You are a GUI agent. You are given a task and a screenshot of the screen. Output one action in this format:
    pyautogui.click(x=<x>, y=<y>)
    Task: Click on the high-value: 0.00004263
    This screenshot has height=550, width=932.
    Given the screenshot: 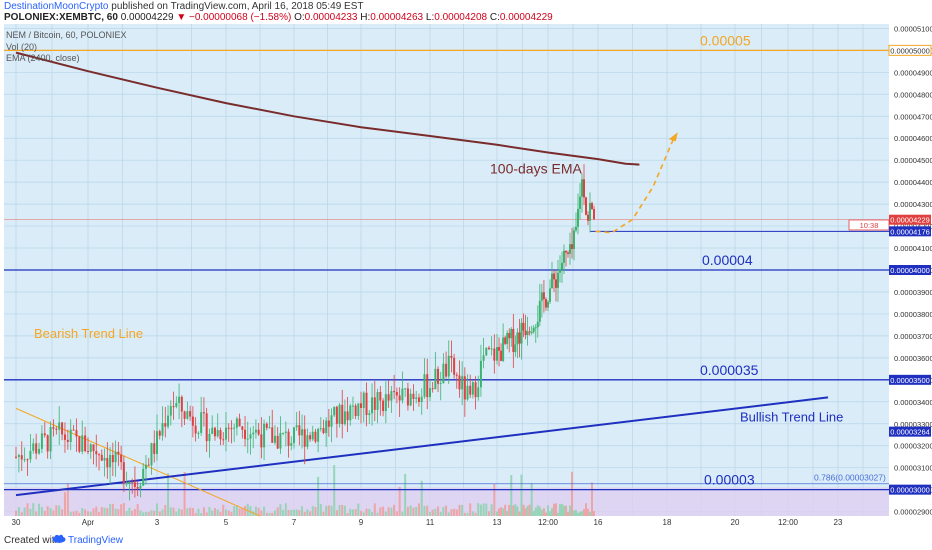 What is the action you would take?
    pyautogui.click(x=397, y=17)
    